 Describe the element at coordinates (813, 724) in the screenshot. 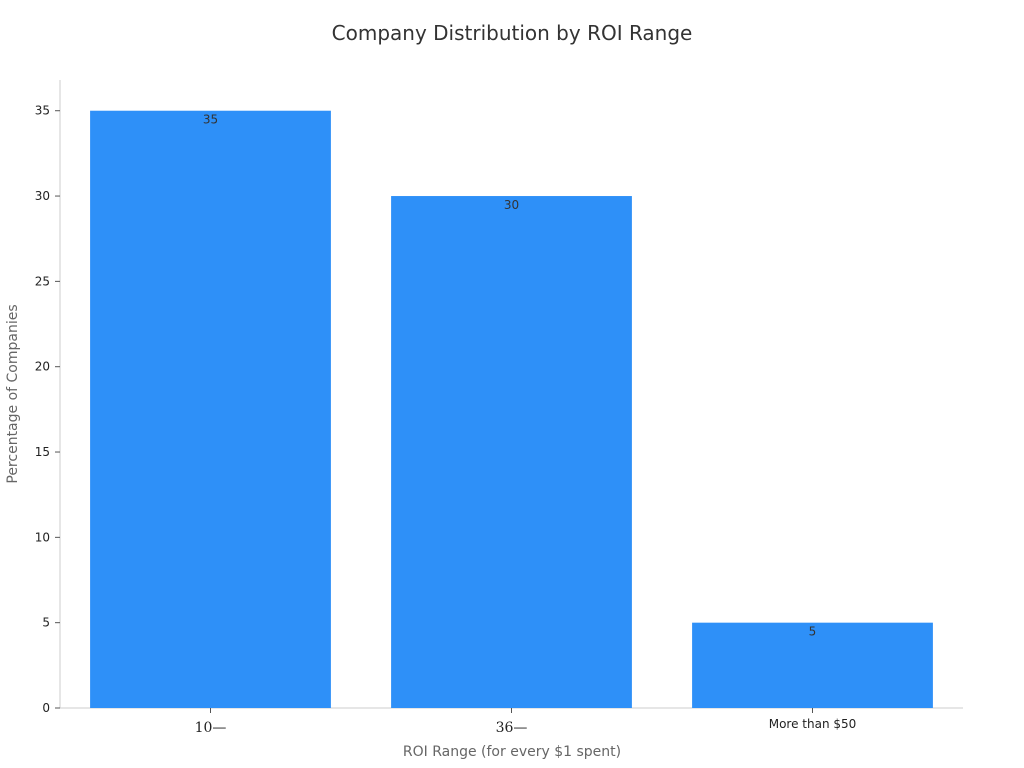

I see `x-tick-label: More than $50` at that location.